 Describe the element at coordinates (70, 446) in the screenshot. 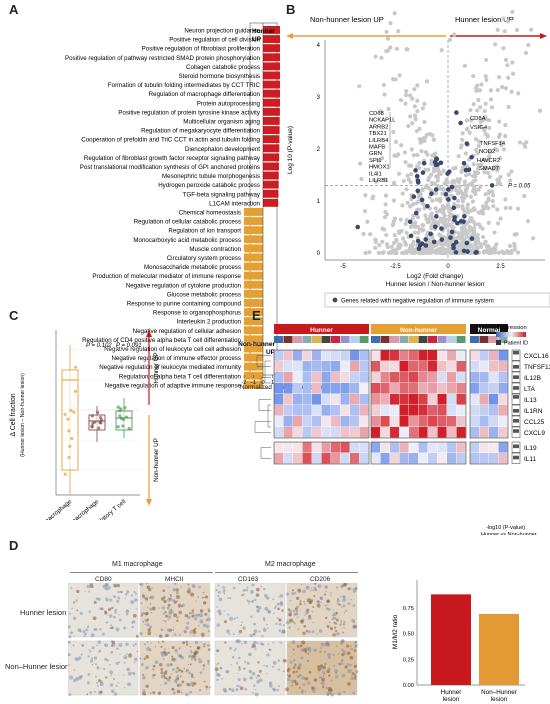

I see `box-point` at that location.